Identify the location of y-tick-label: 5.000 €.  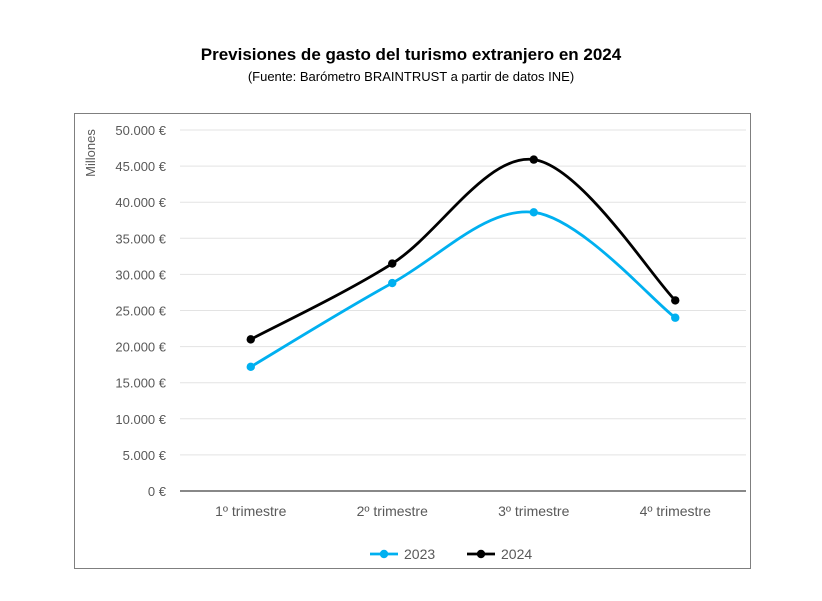
(145, 455).